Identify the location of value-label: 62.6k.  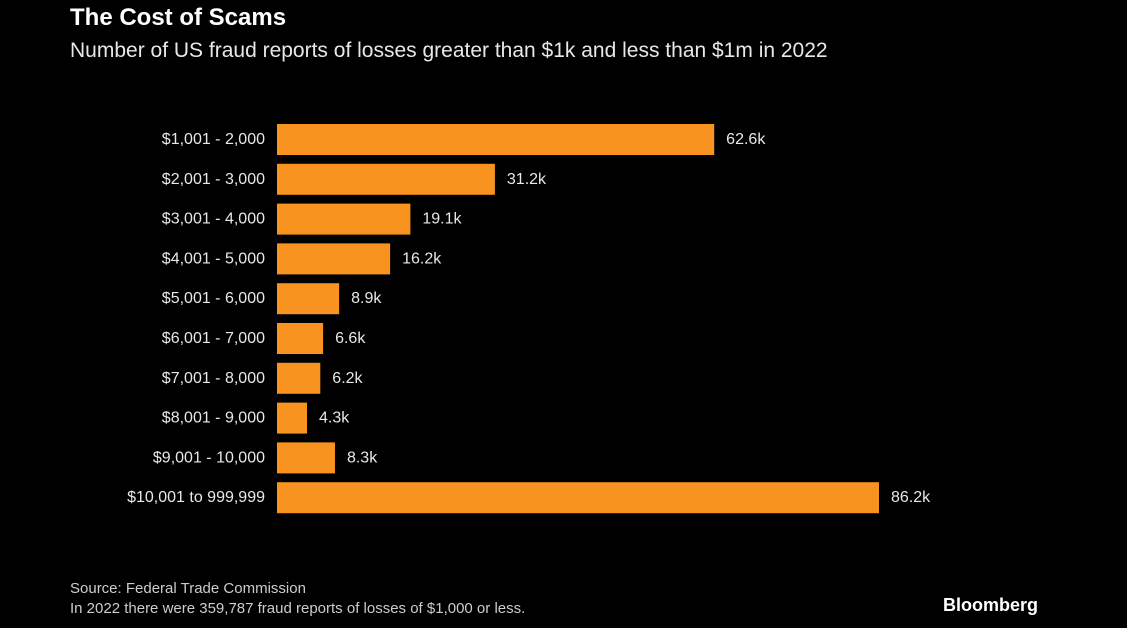
(746, 139).